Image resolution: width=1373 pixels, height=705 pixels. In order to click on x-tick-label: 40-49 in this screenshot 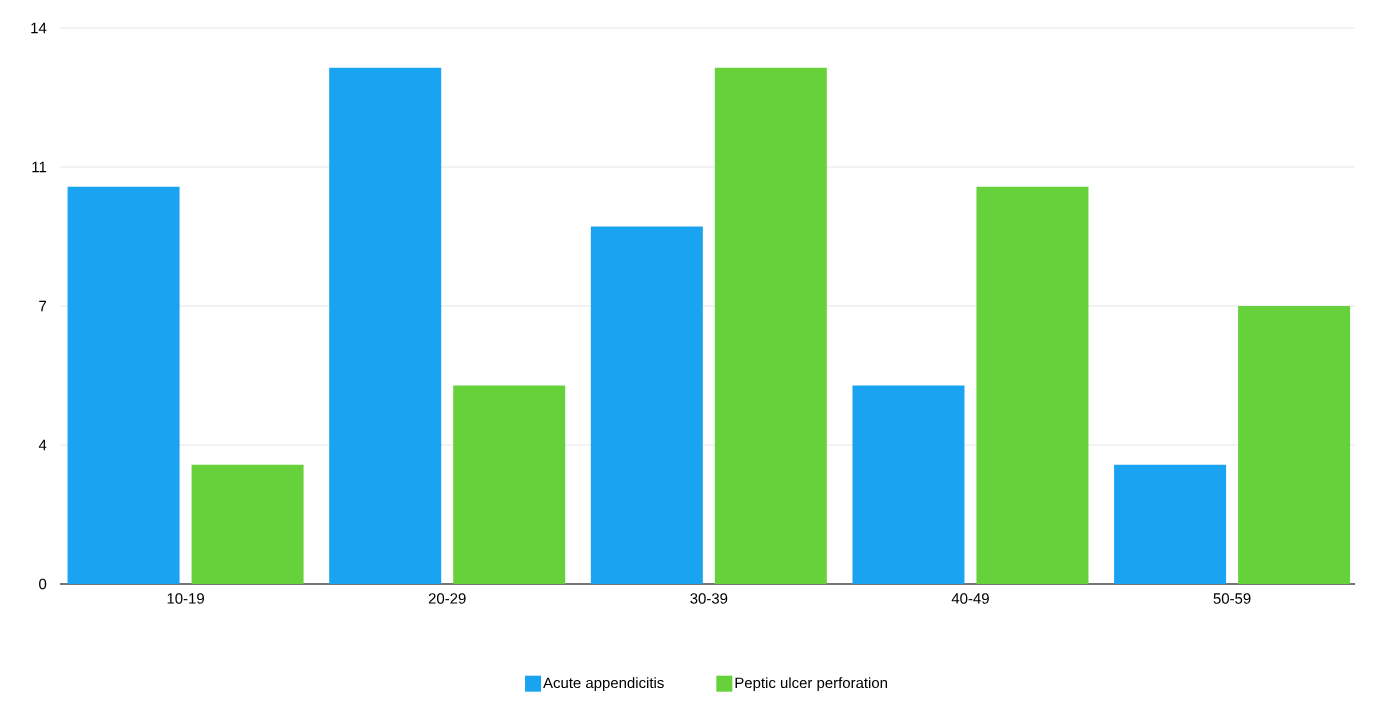, I will do `click(970, 598)`.